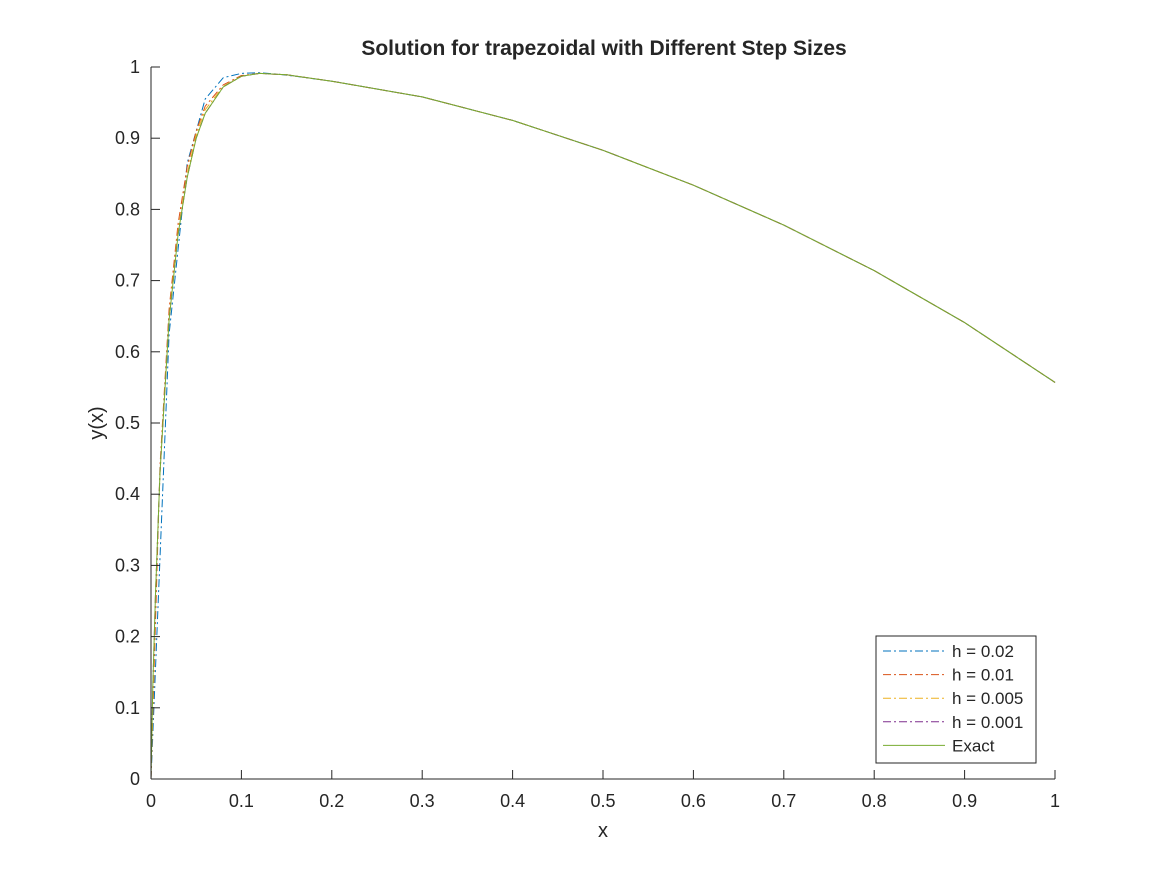  What do you see at coordinates (127, 138) in the screenshot?
I see `y-tick-label: 0.9` at bounding box center [127, 138].